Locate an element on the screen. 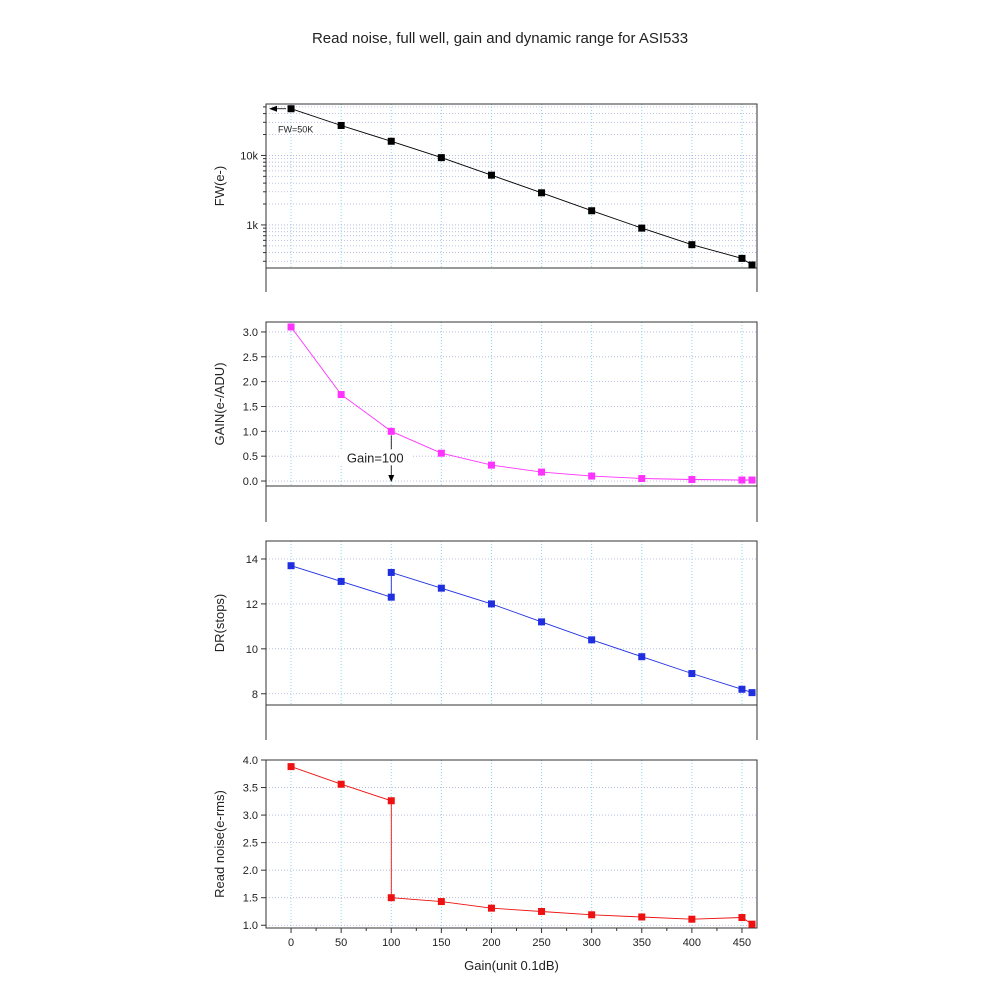 The width and height of the screenshot is (1000, 1000). x-tick-label: 250 is located at coordinates (541, 943).